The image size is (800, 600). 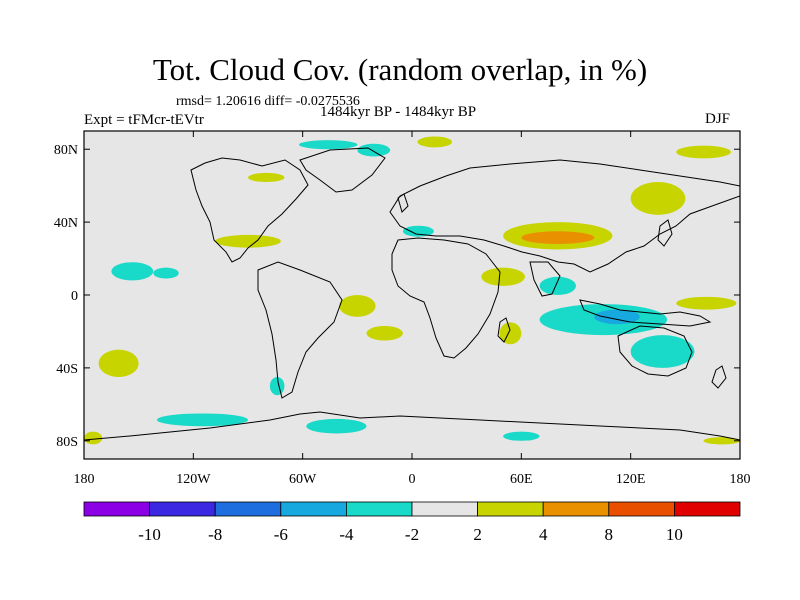 I want to click on coastline-greenland, so click(x=342, y=170).